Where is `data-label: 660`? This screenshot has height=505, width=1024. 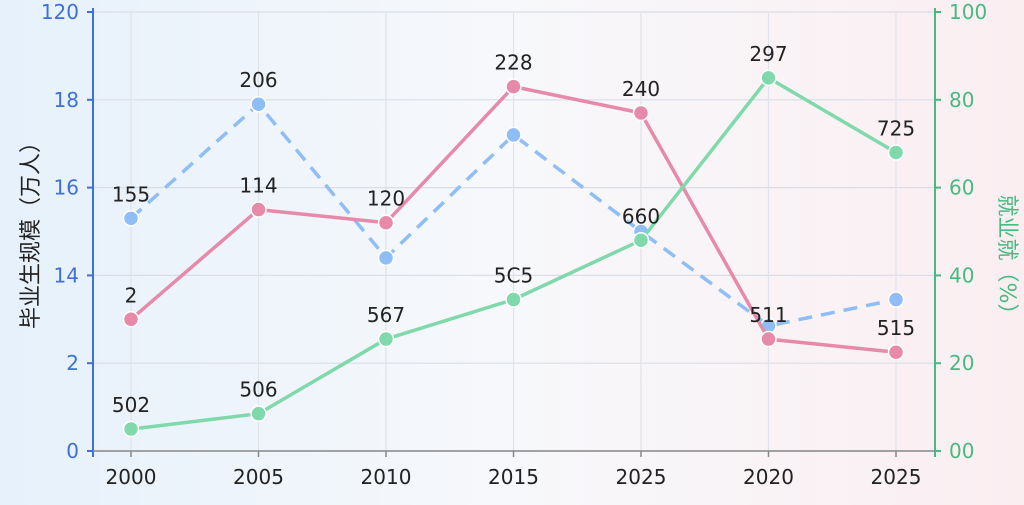 data-label: 660 is located at coordinates (641, 216).